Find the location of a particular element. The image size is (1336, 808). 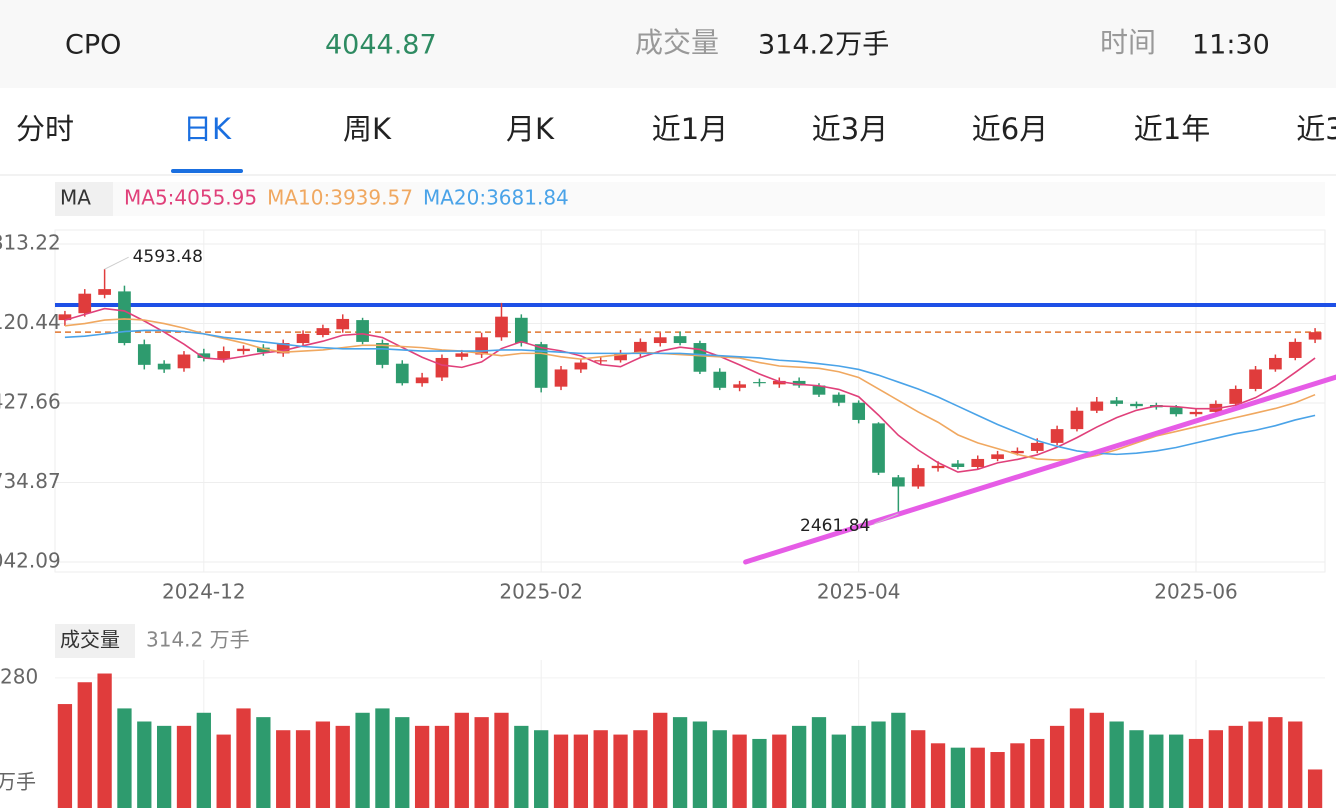

legend-title-bg is located at coordinates (84, 199).